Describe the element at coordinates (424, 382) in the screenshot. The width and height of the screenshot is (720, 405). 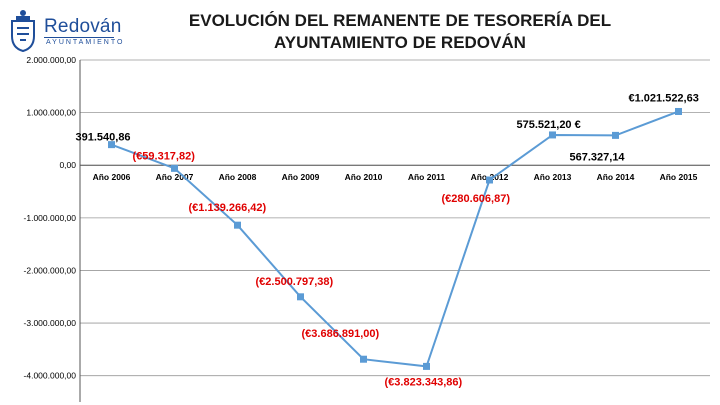
I see `data-label: (€3.823.343,86)` at that location.